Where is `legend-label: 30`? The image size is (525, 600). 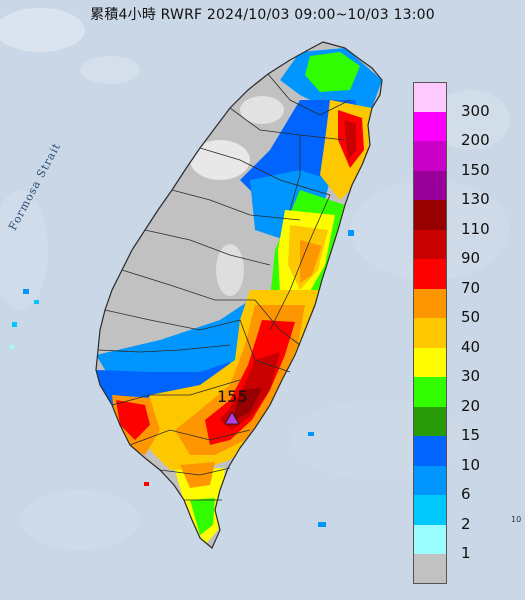
legend-label: 30 is located at coordinates (471, 376).